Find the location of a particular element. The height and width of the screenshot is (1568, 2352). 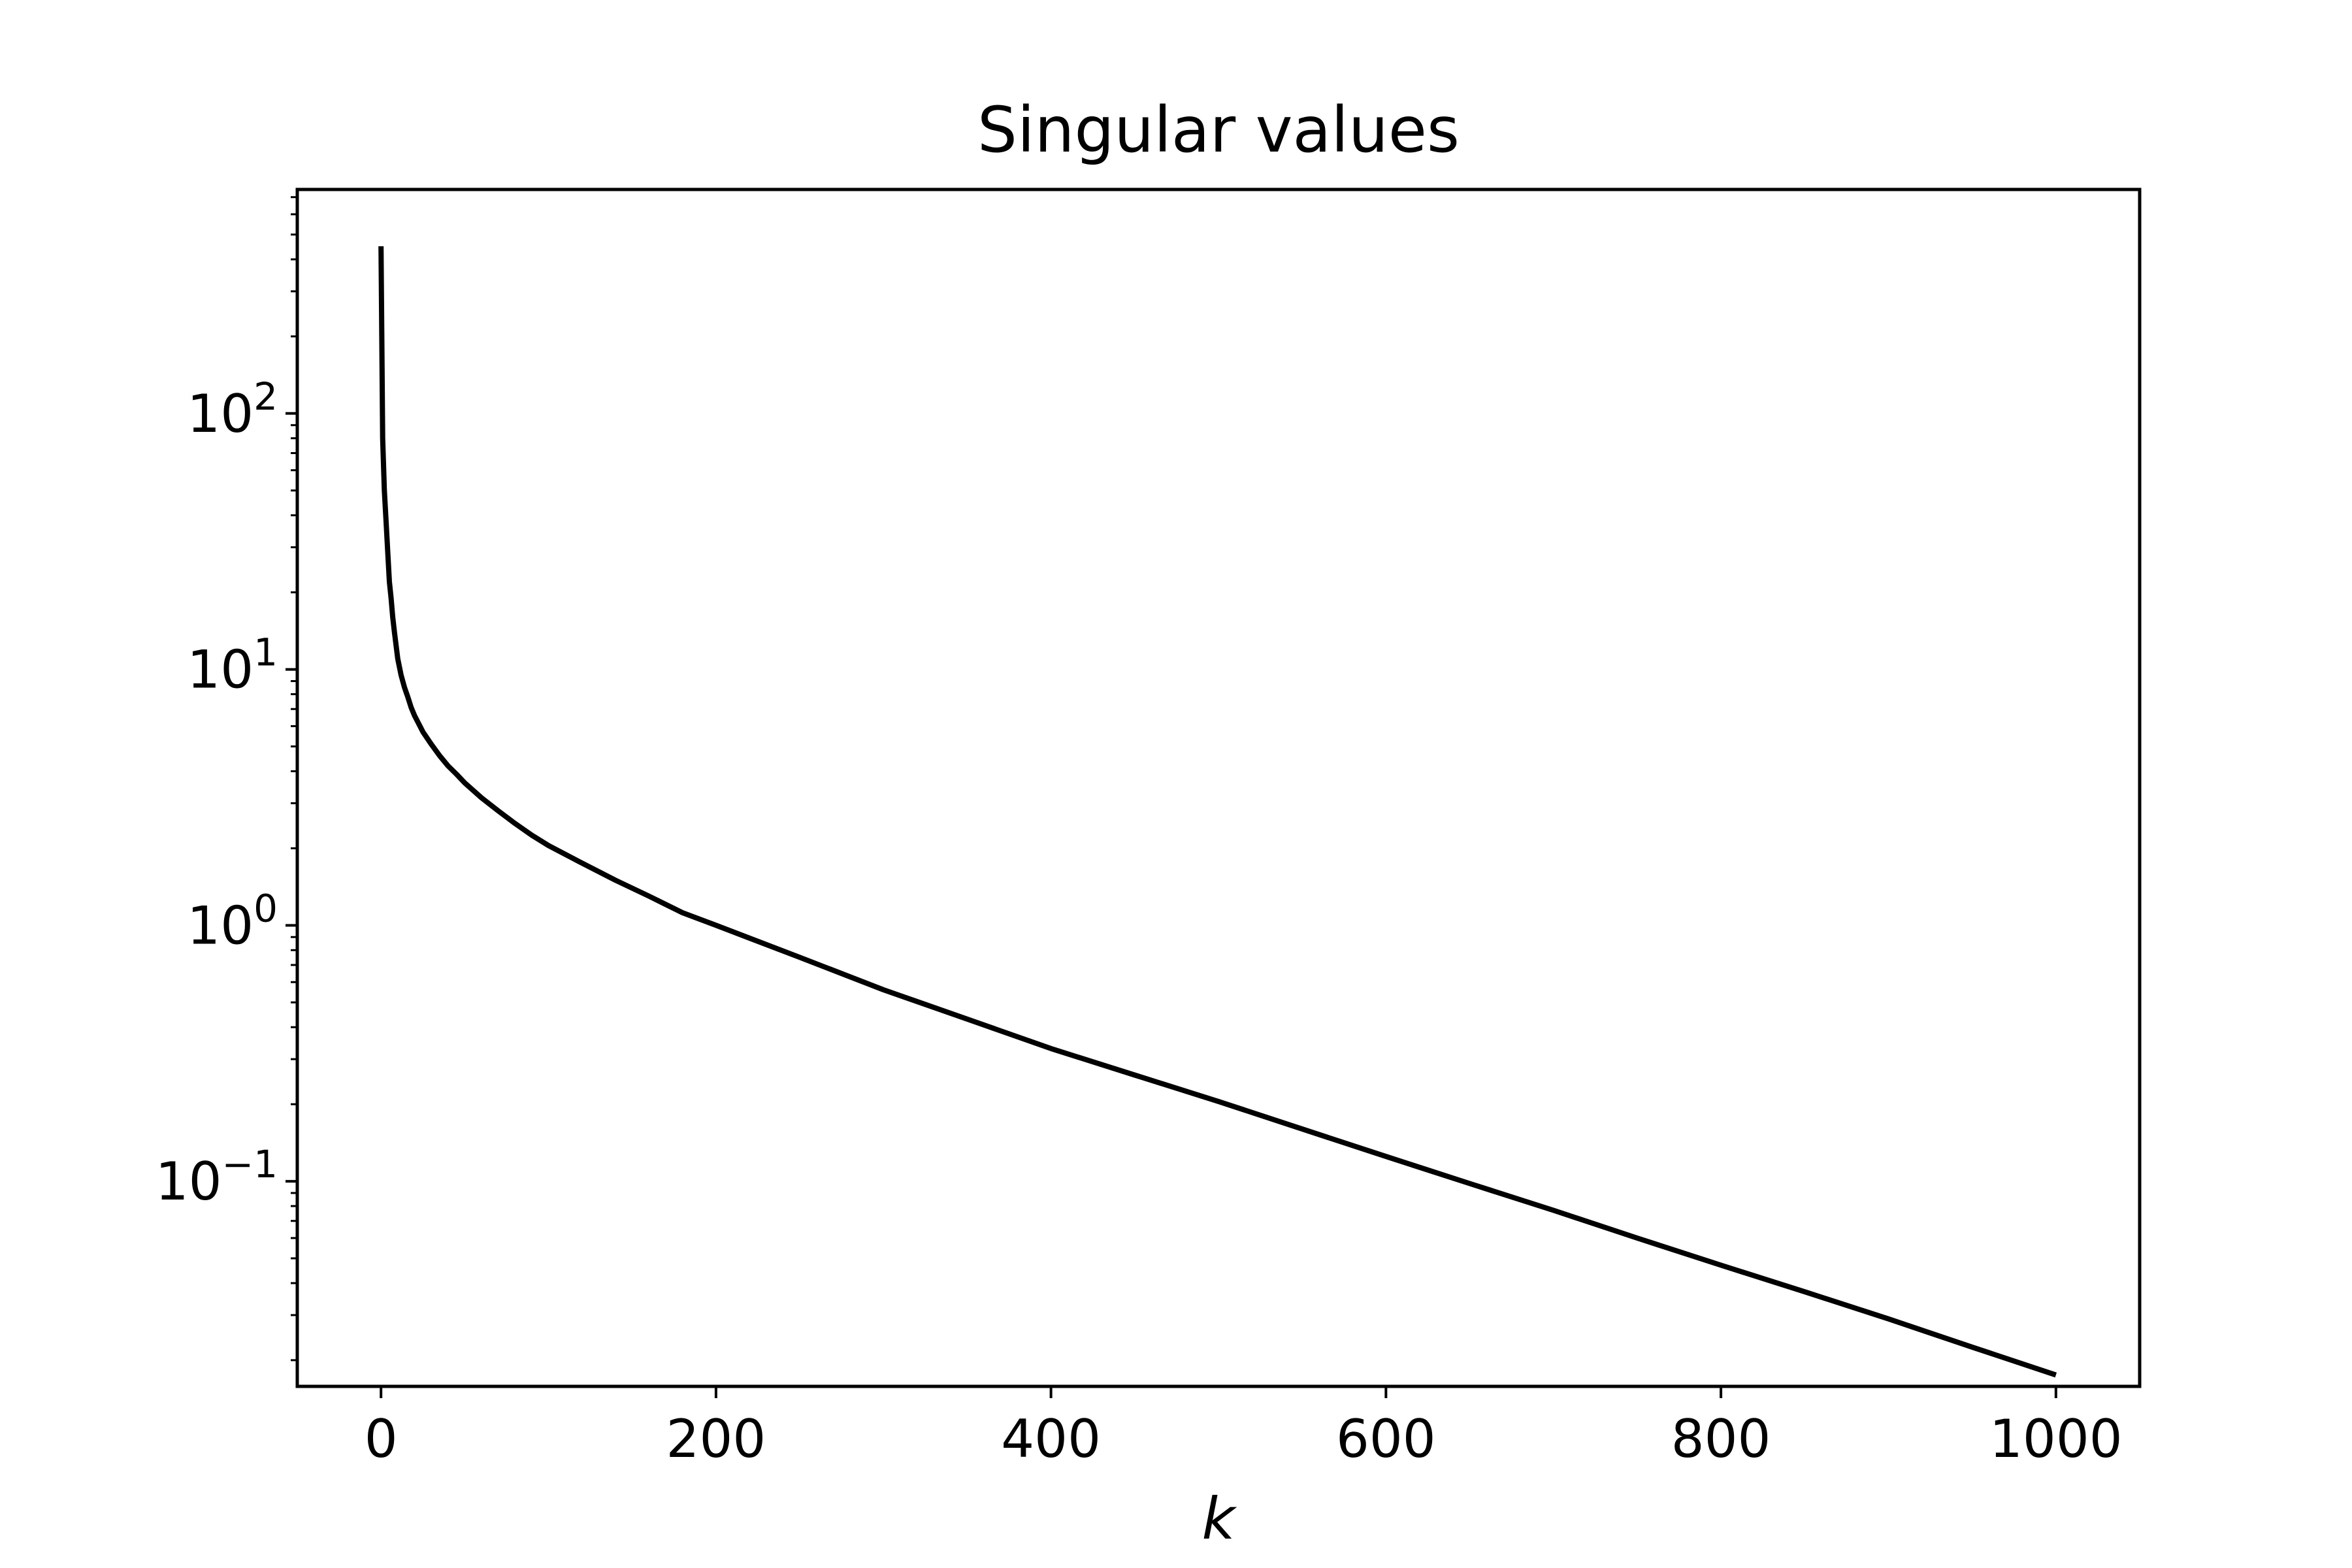

chart-title: Singular values is located at coordinates (1218, 130).